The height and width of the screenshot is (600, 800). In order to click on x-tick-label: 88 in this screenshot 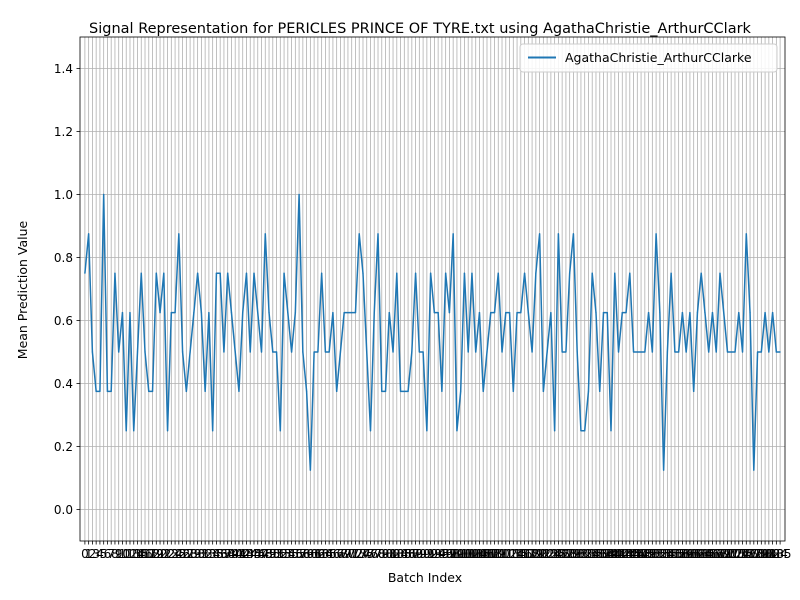, I will do `click(415, 554)`.